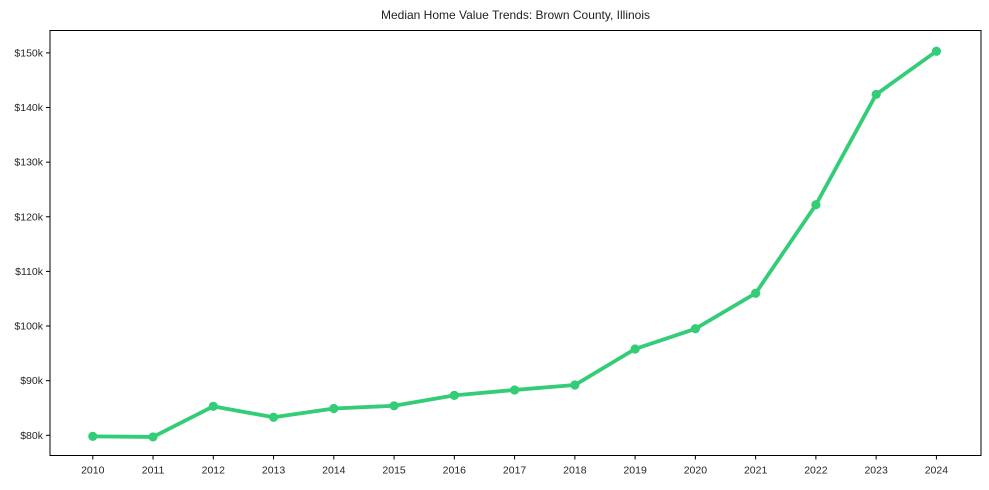 Image resolution: width=989 pixels, height=490 pixels. I want to click on y-tick-label: $90k, so click(32, 381).